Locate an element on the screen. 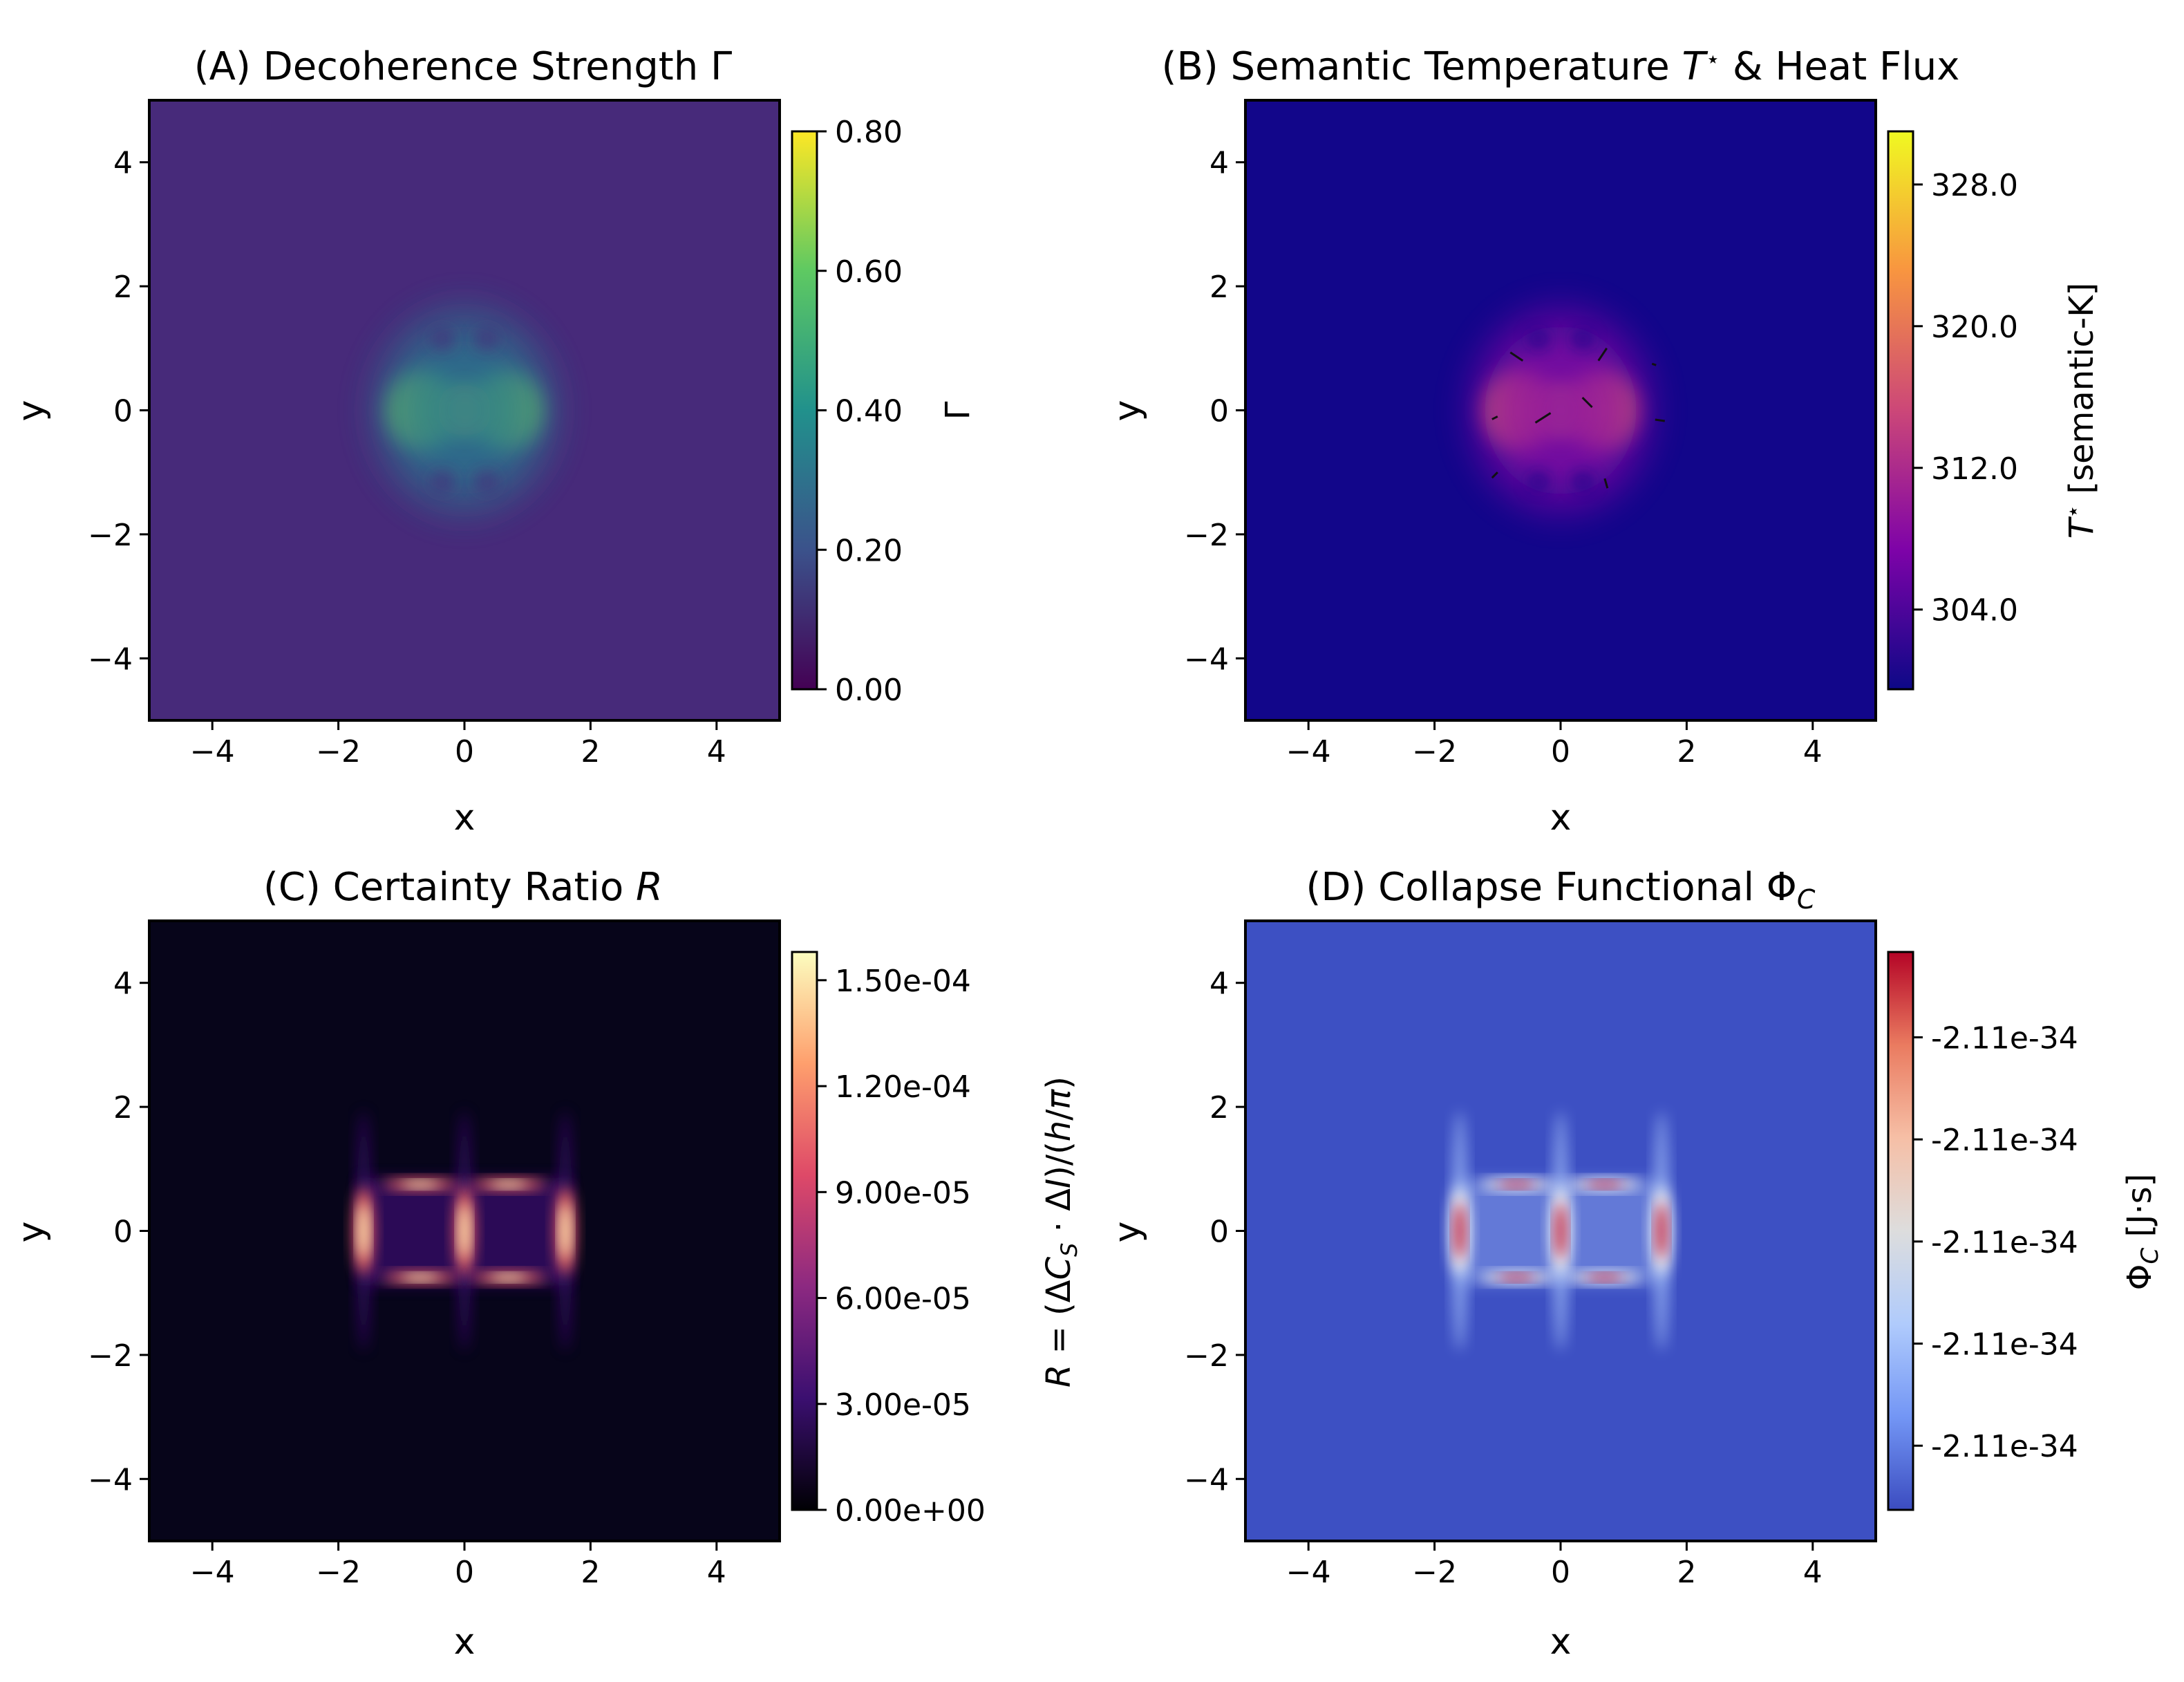  panel-a-heatmap is located at coordinates (464, 410).